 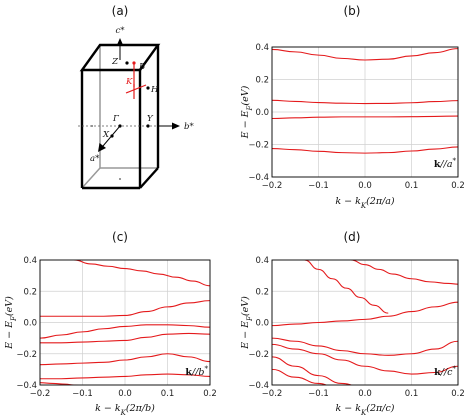 What do you see at coordinates (127, 63) in the screenshot?
I see `z-point` at bounding box center [127, 63].